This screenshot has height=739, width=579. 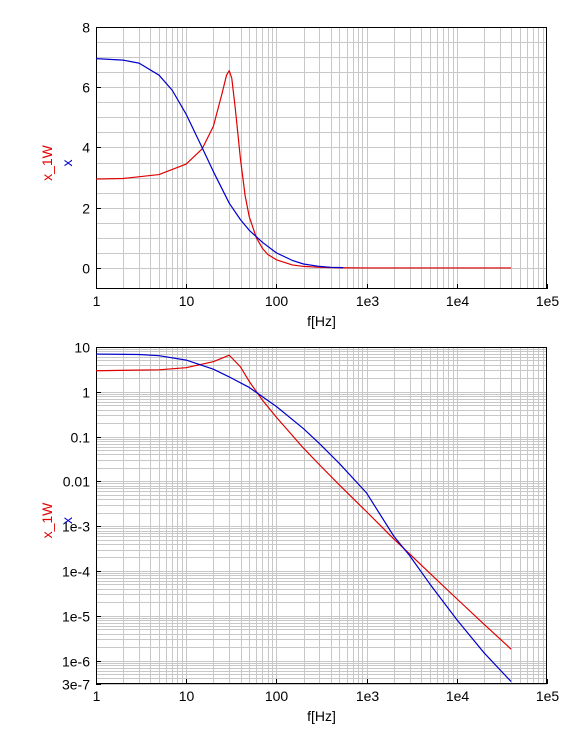 I want to click on y-tick-label: 8, so click(x=86, y=28).